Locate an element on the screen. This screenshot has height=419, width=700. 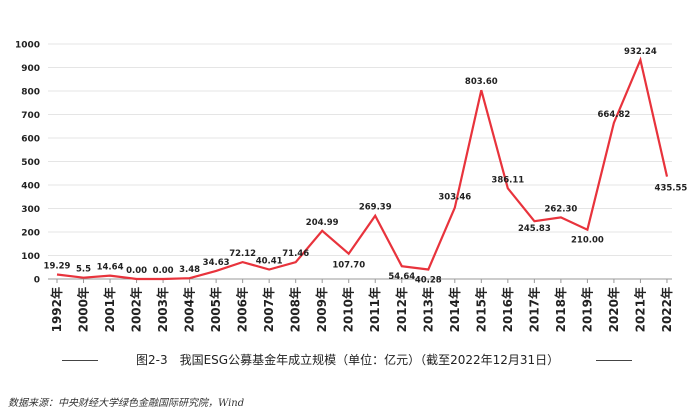
y-tick-label: 500 is located at coordinates (30, 163).